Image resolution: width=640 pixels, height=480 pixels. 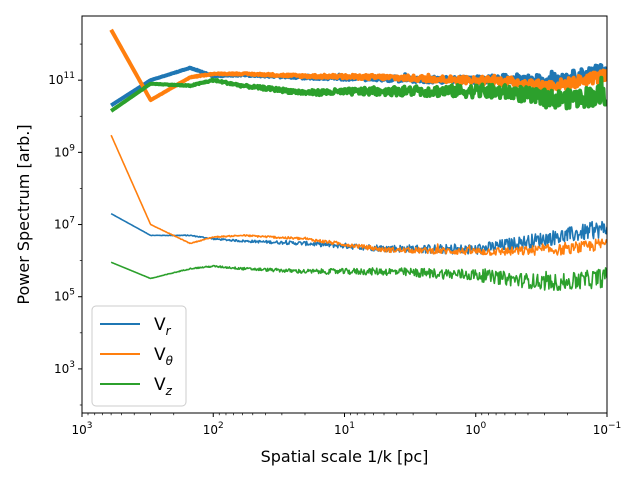 What do you see at coordinates (64, 151) in the screenshot?
I see `y-tick-label: 10⁹` at bounding box center [64, 151].